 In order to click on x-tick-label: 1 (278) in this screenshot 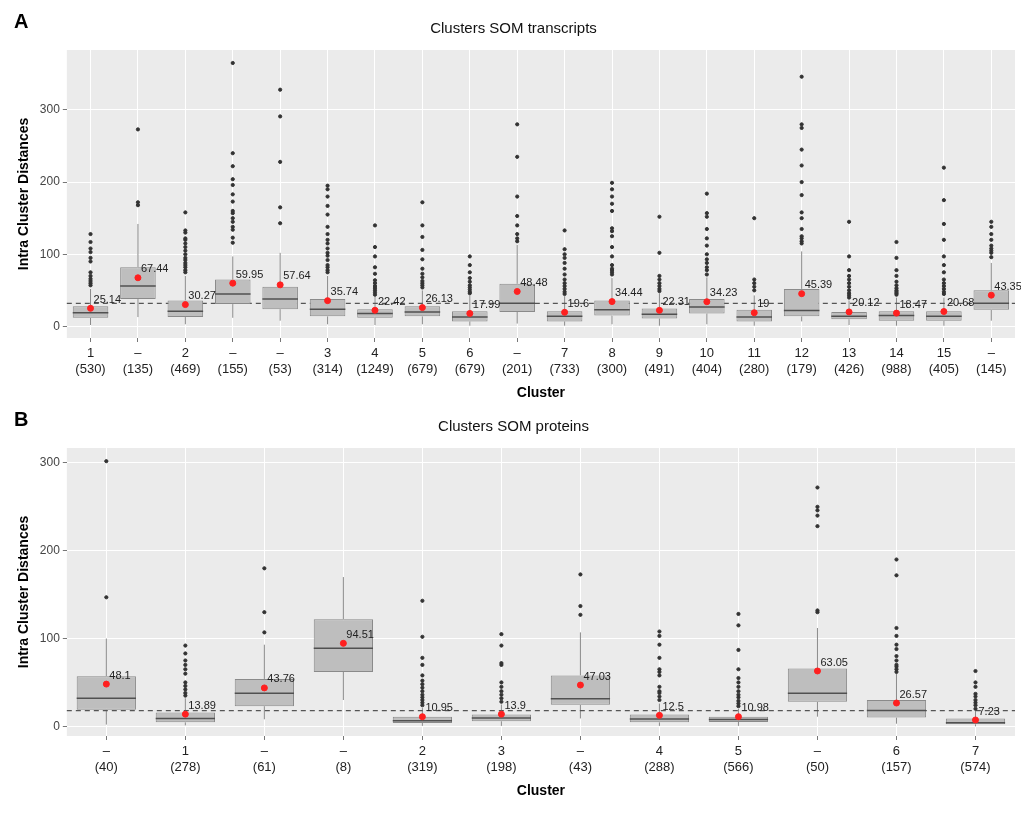, I will do `click(185, 758)`.